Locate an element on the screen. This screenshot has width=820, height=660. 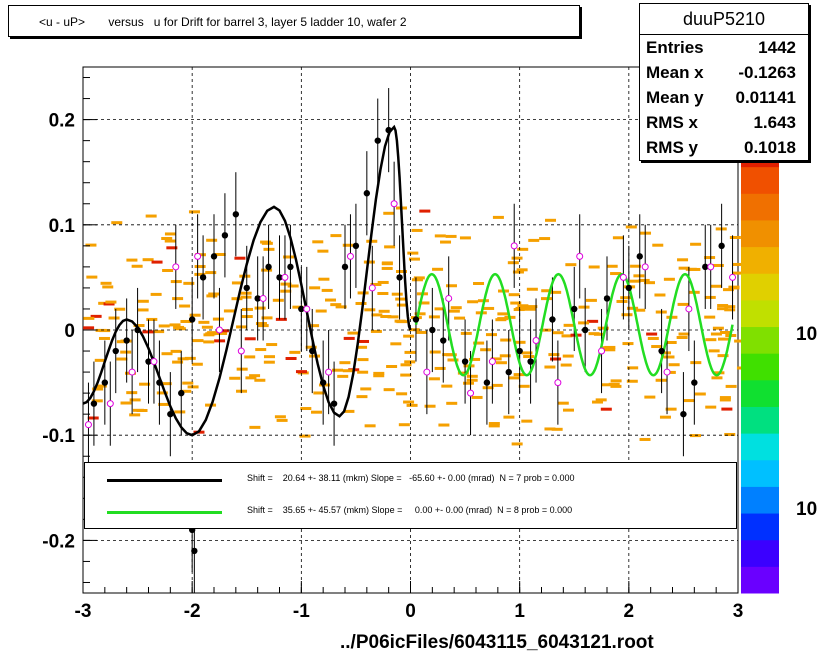
color-bar-label: 10 is located at coordinates (806, 509).